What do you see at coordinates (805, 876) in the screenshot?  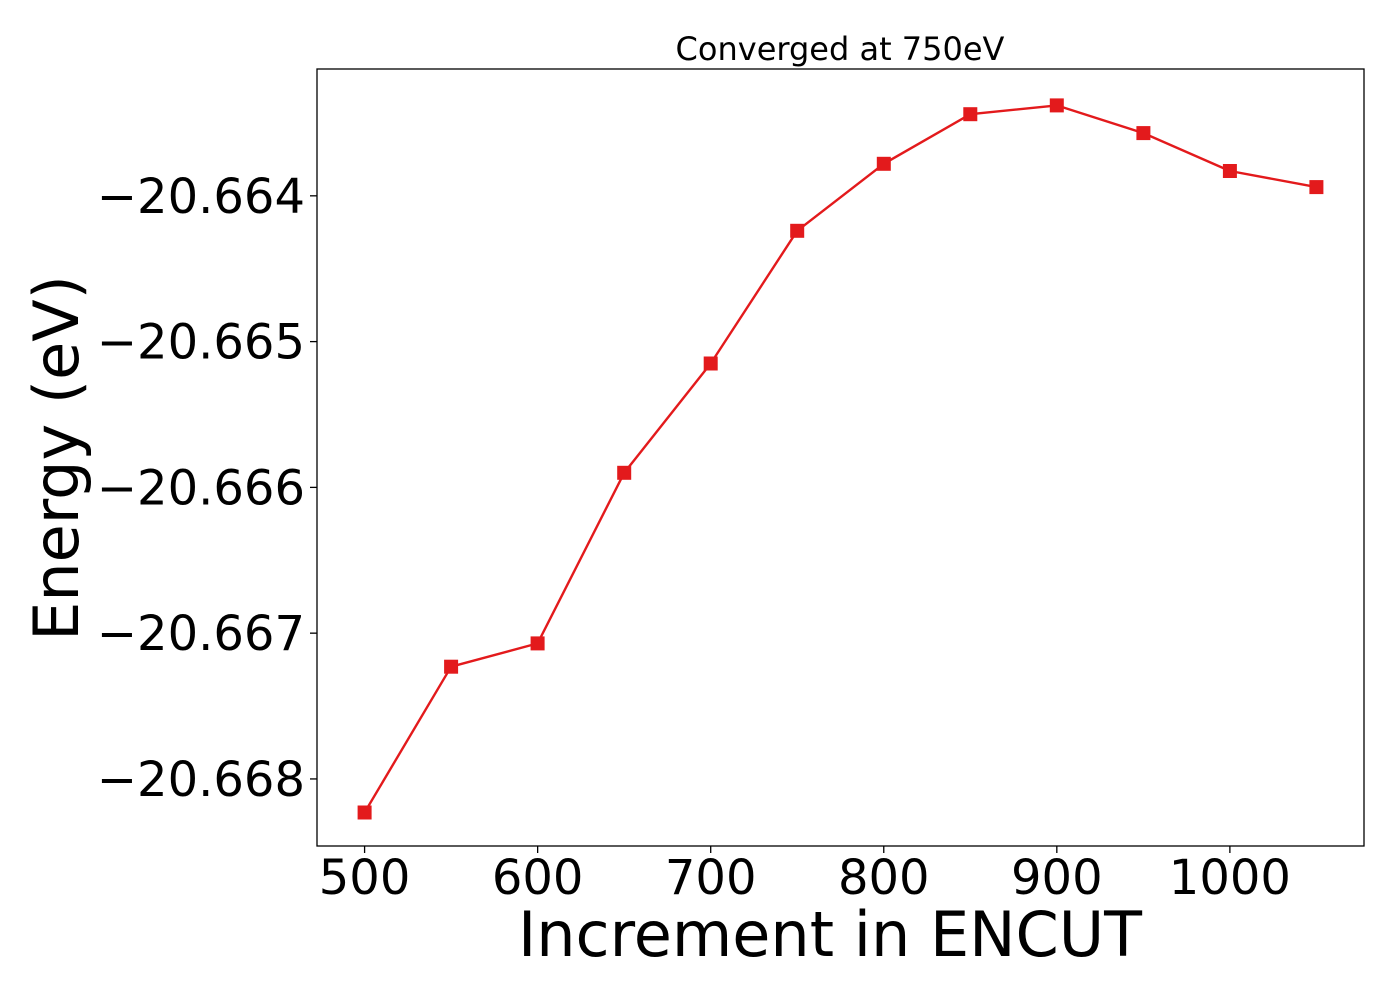 I see `x-axis-ticks: 500 600 700 800 900 1000` at bounding box center [805, 876].